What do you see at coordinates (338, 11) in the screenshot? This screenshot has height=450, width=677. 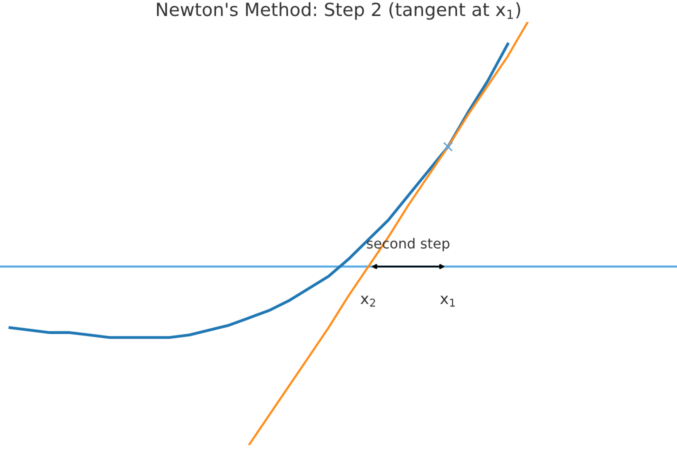 I see `chart-title: Newton's Method: Step 2 (tangent at x$_{1}$)` at bounding box center [338, 11].